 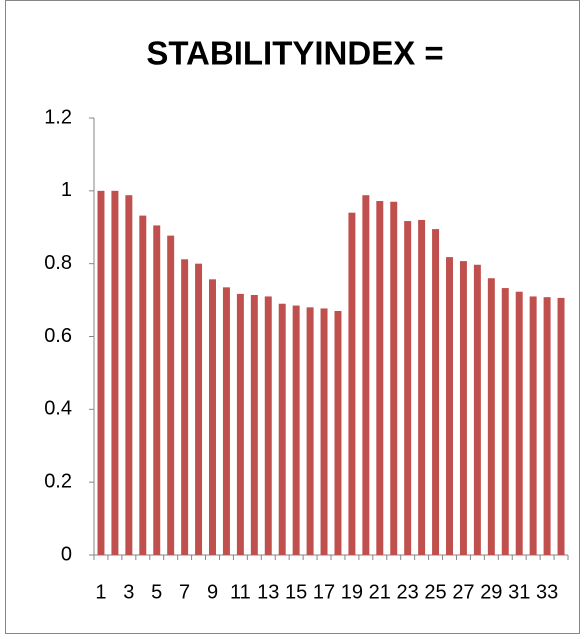 I want to click on x-tick-label: 29, so click(x=491, y=592).